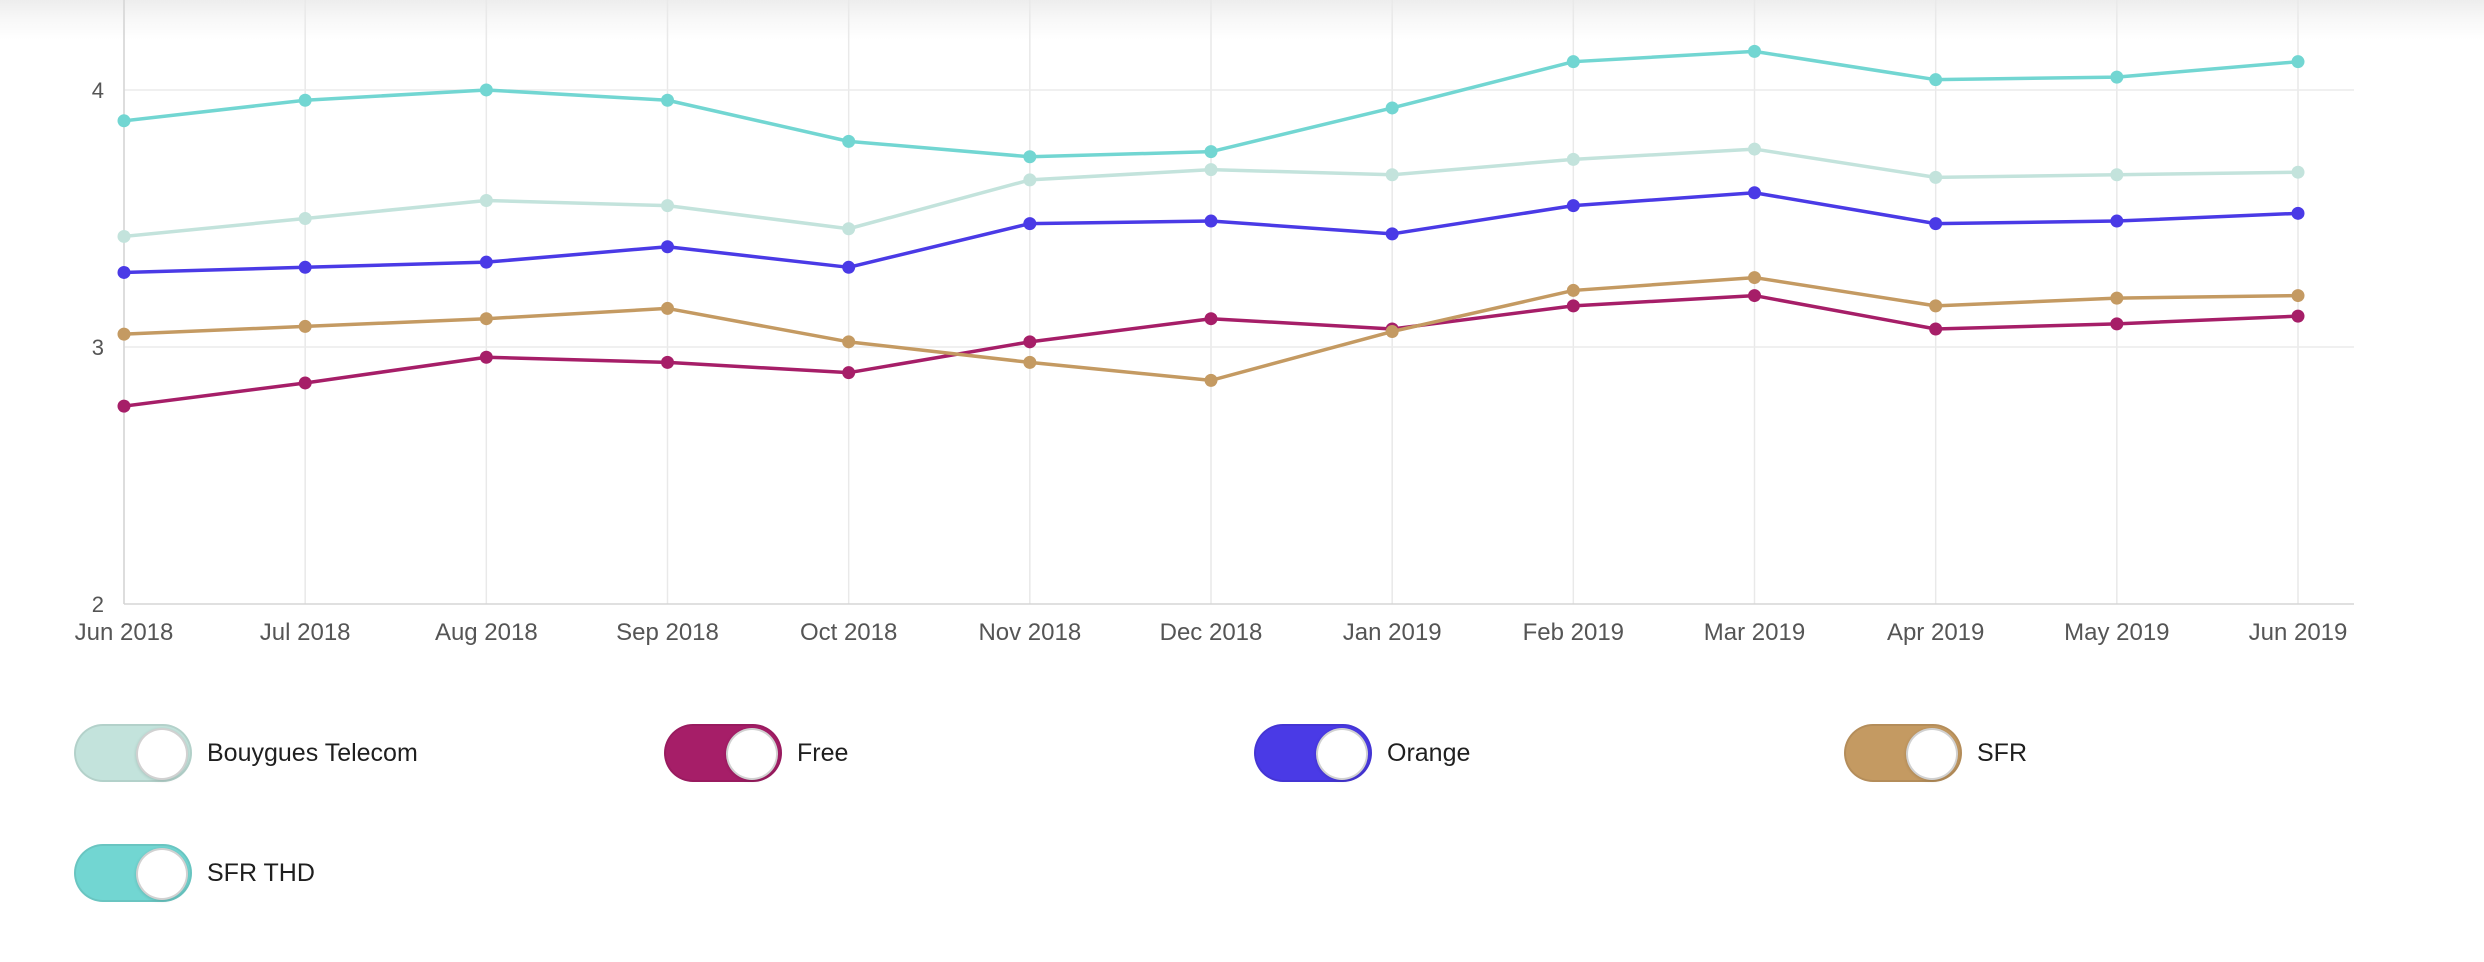 This screenshot has width=2484, height=962. What do you see at coordinates (1429, 752) in the screenshot?
I see `legend-label: Orange` at bounding box center [1429, 752].